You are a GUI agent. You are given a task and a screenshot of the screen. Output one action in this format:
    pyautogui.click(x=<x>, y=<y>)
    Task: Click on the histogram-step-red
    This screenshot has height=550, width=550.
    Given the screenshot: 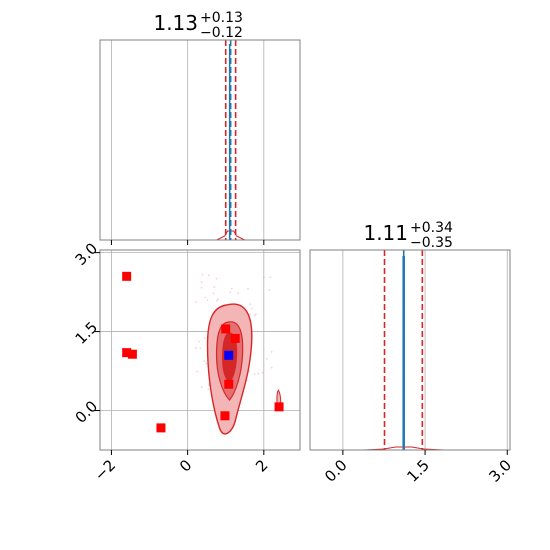 What is the action you would take?
    pyautogui.click(x=200, y=235)
    